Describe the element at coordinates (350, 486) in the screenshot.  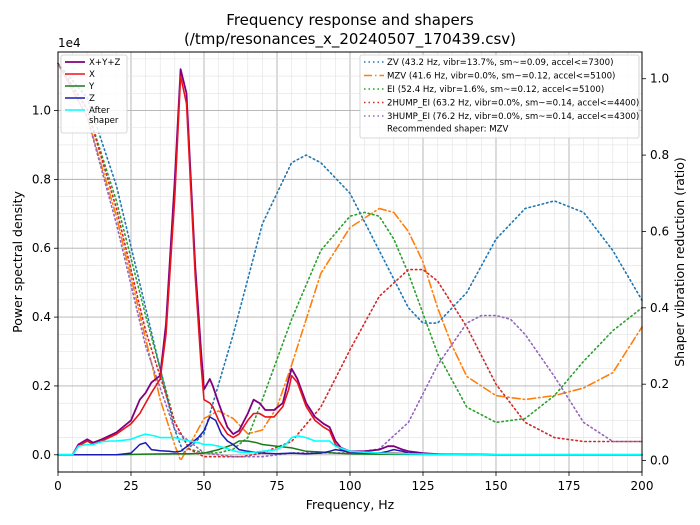
I see `x-tick-label: 100` at that location.